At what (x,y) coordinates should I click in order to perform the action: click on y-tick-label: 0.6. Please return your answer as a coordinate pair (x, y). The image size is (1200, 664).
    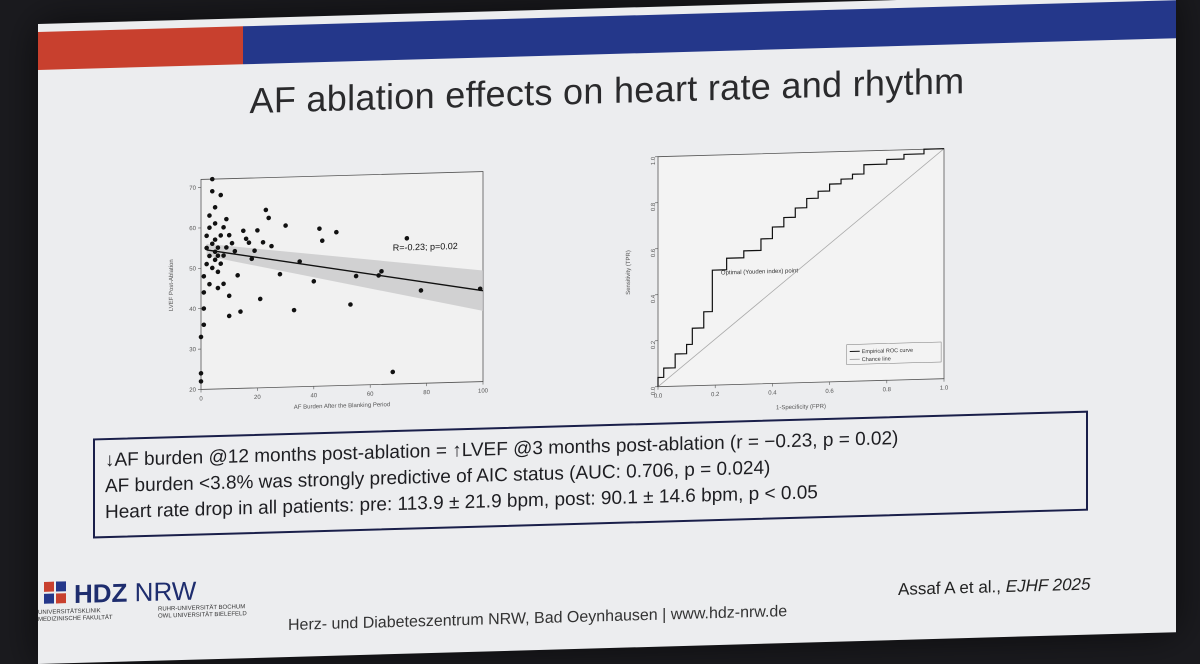
    Looking at the image, I should click on (654, 252).